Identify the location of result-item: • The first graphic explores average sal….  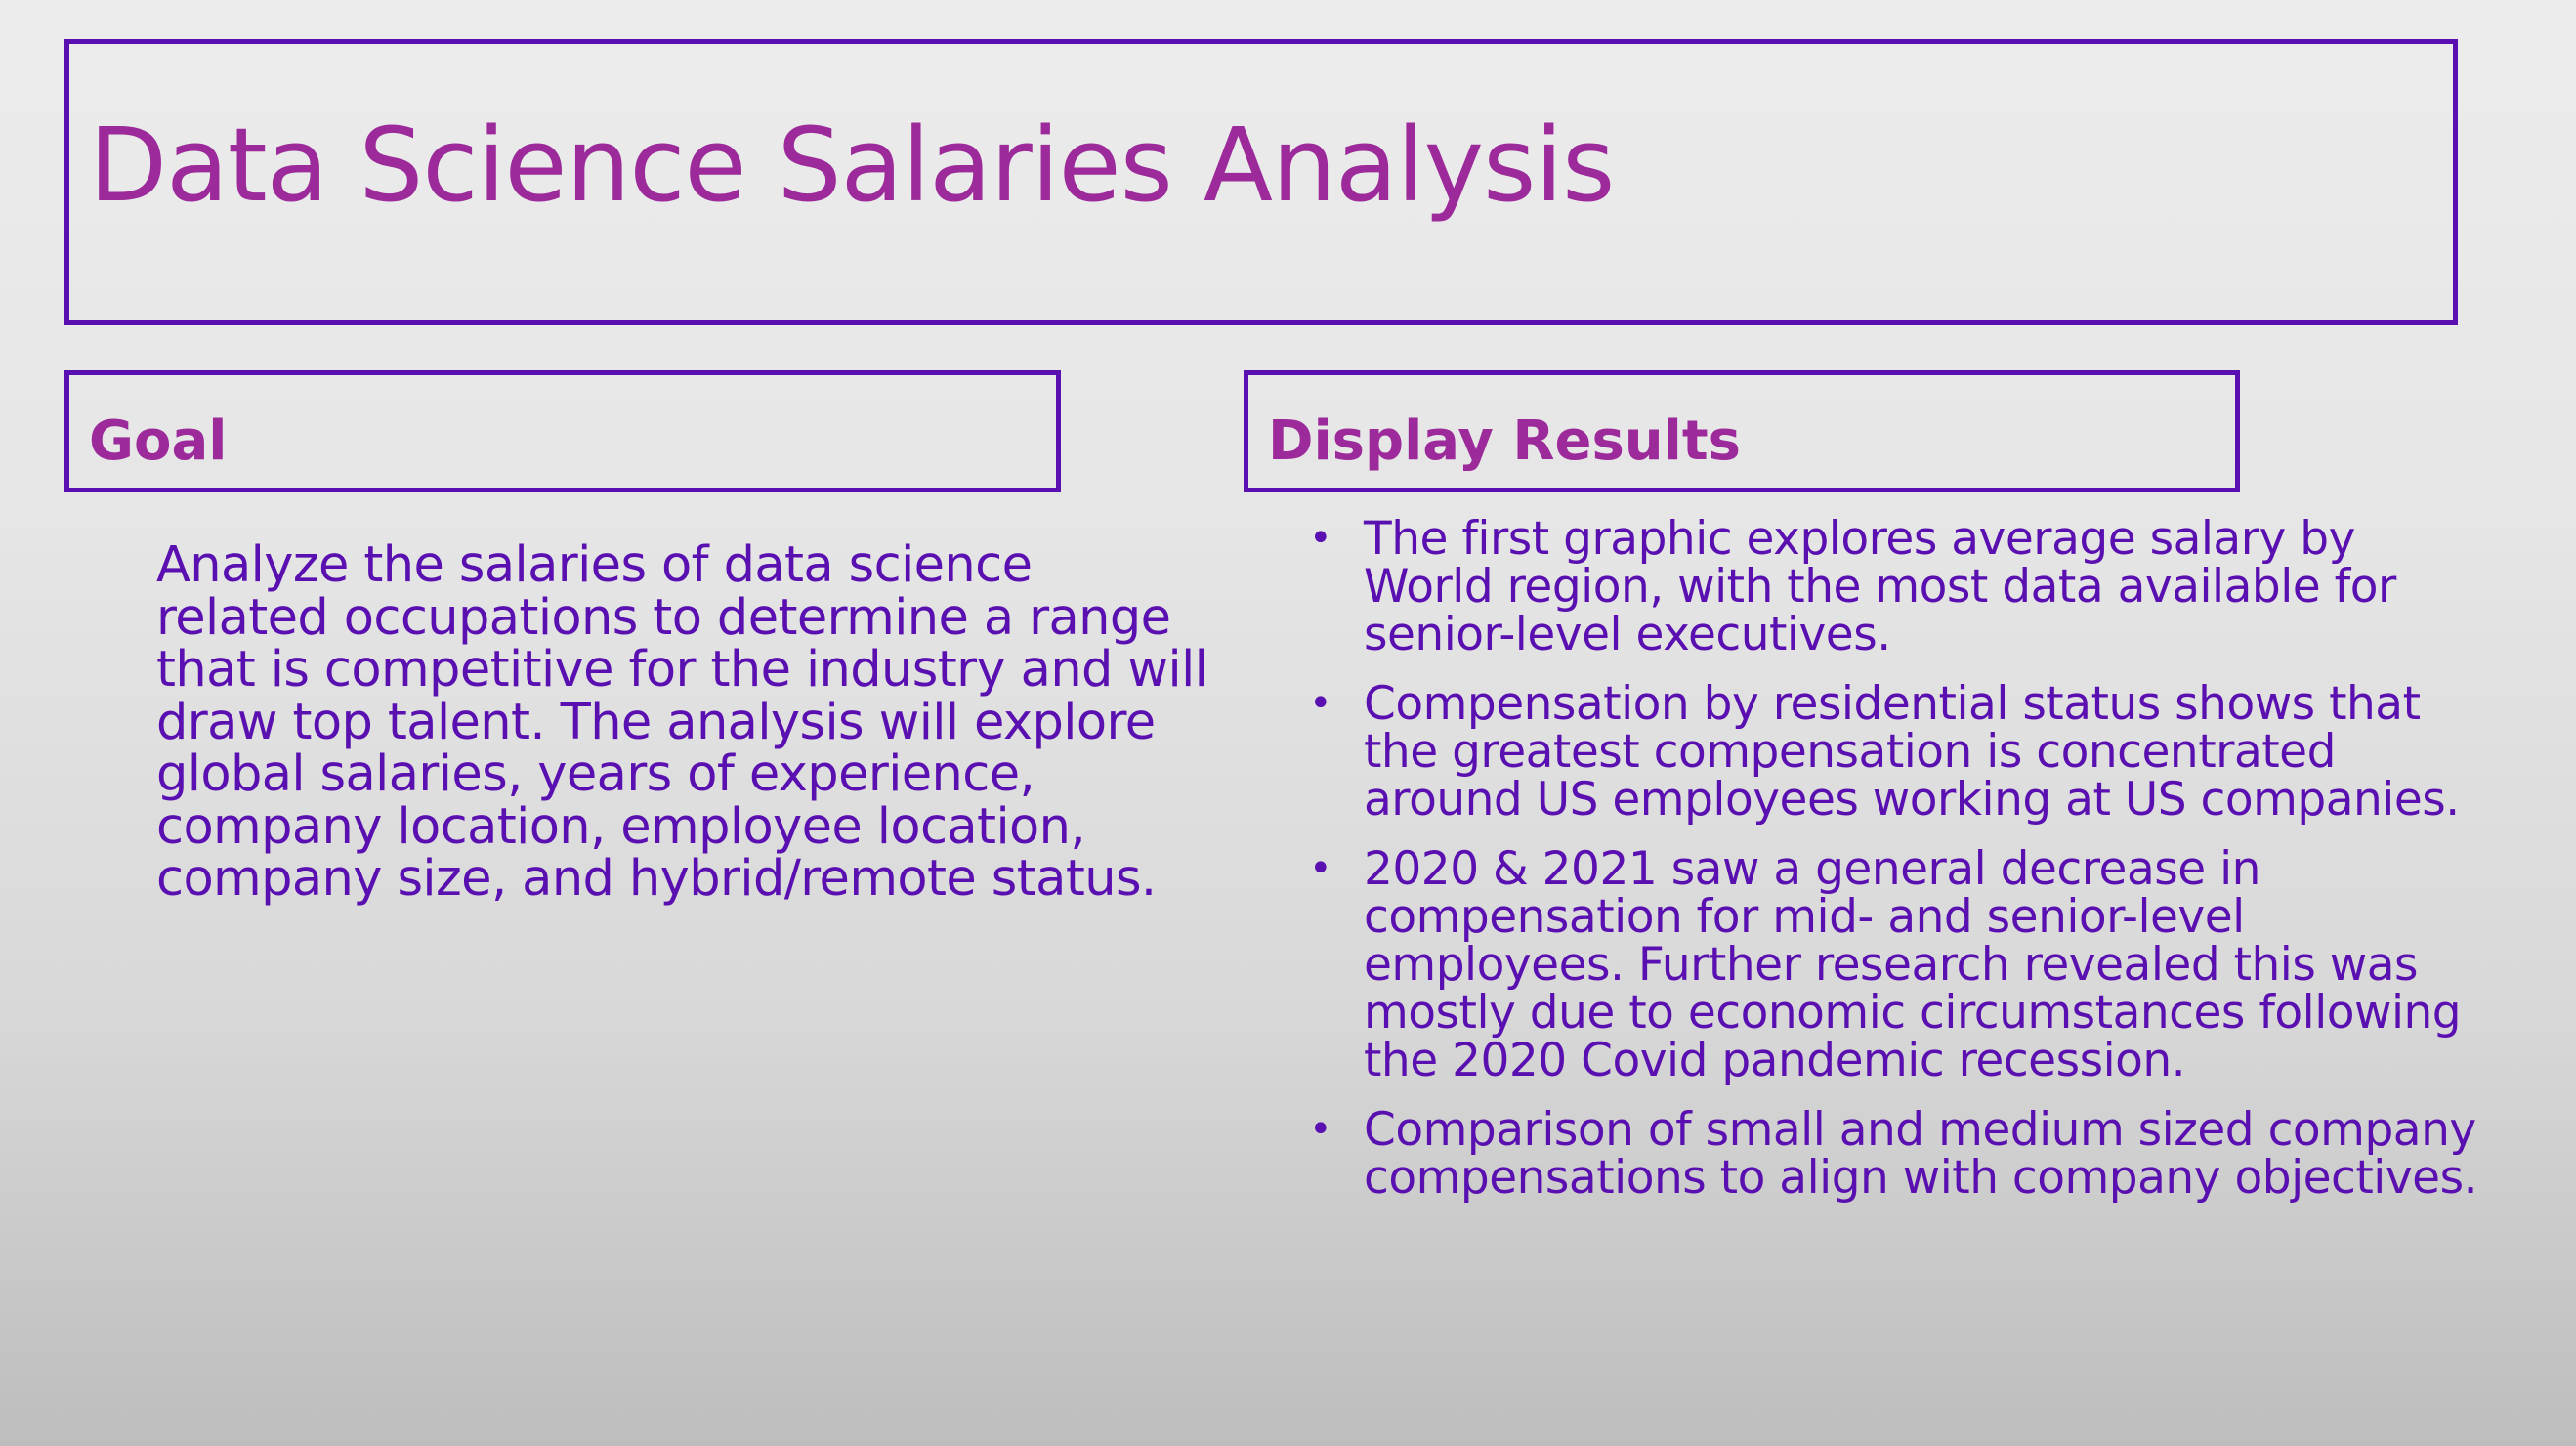
(1895, 587).